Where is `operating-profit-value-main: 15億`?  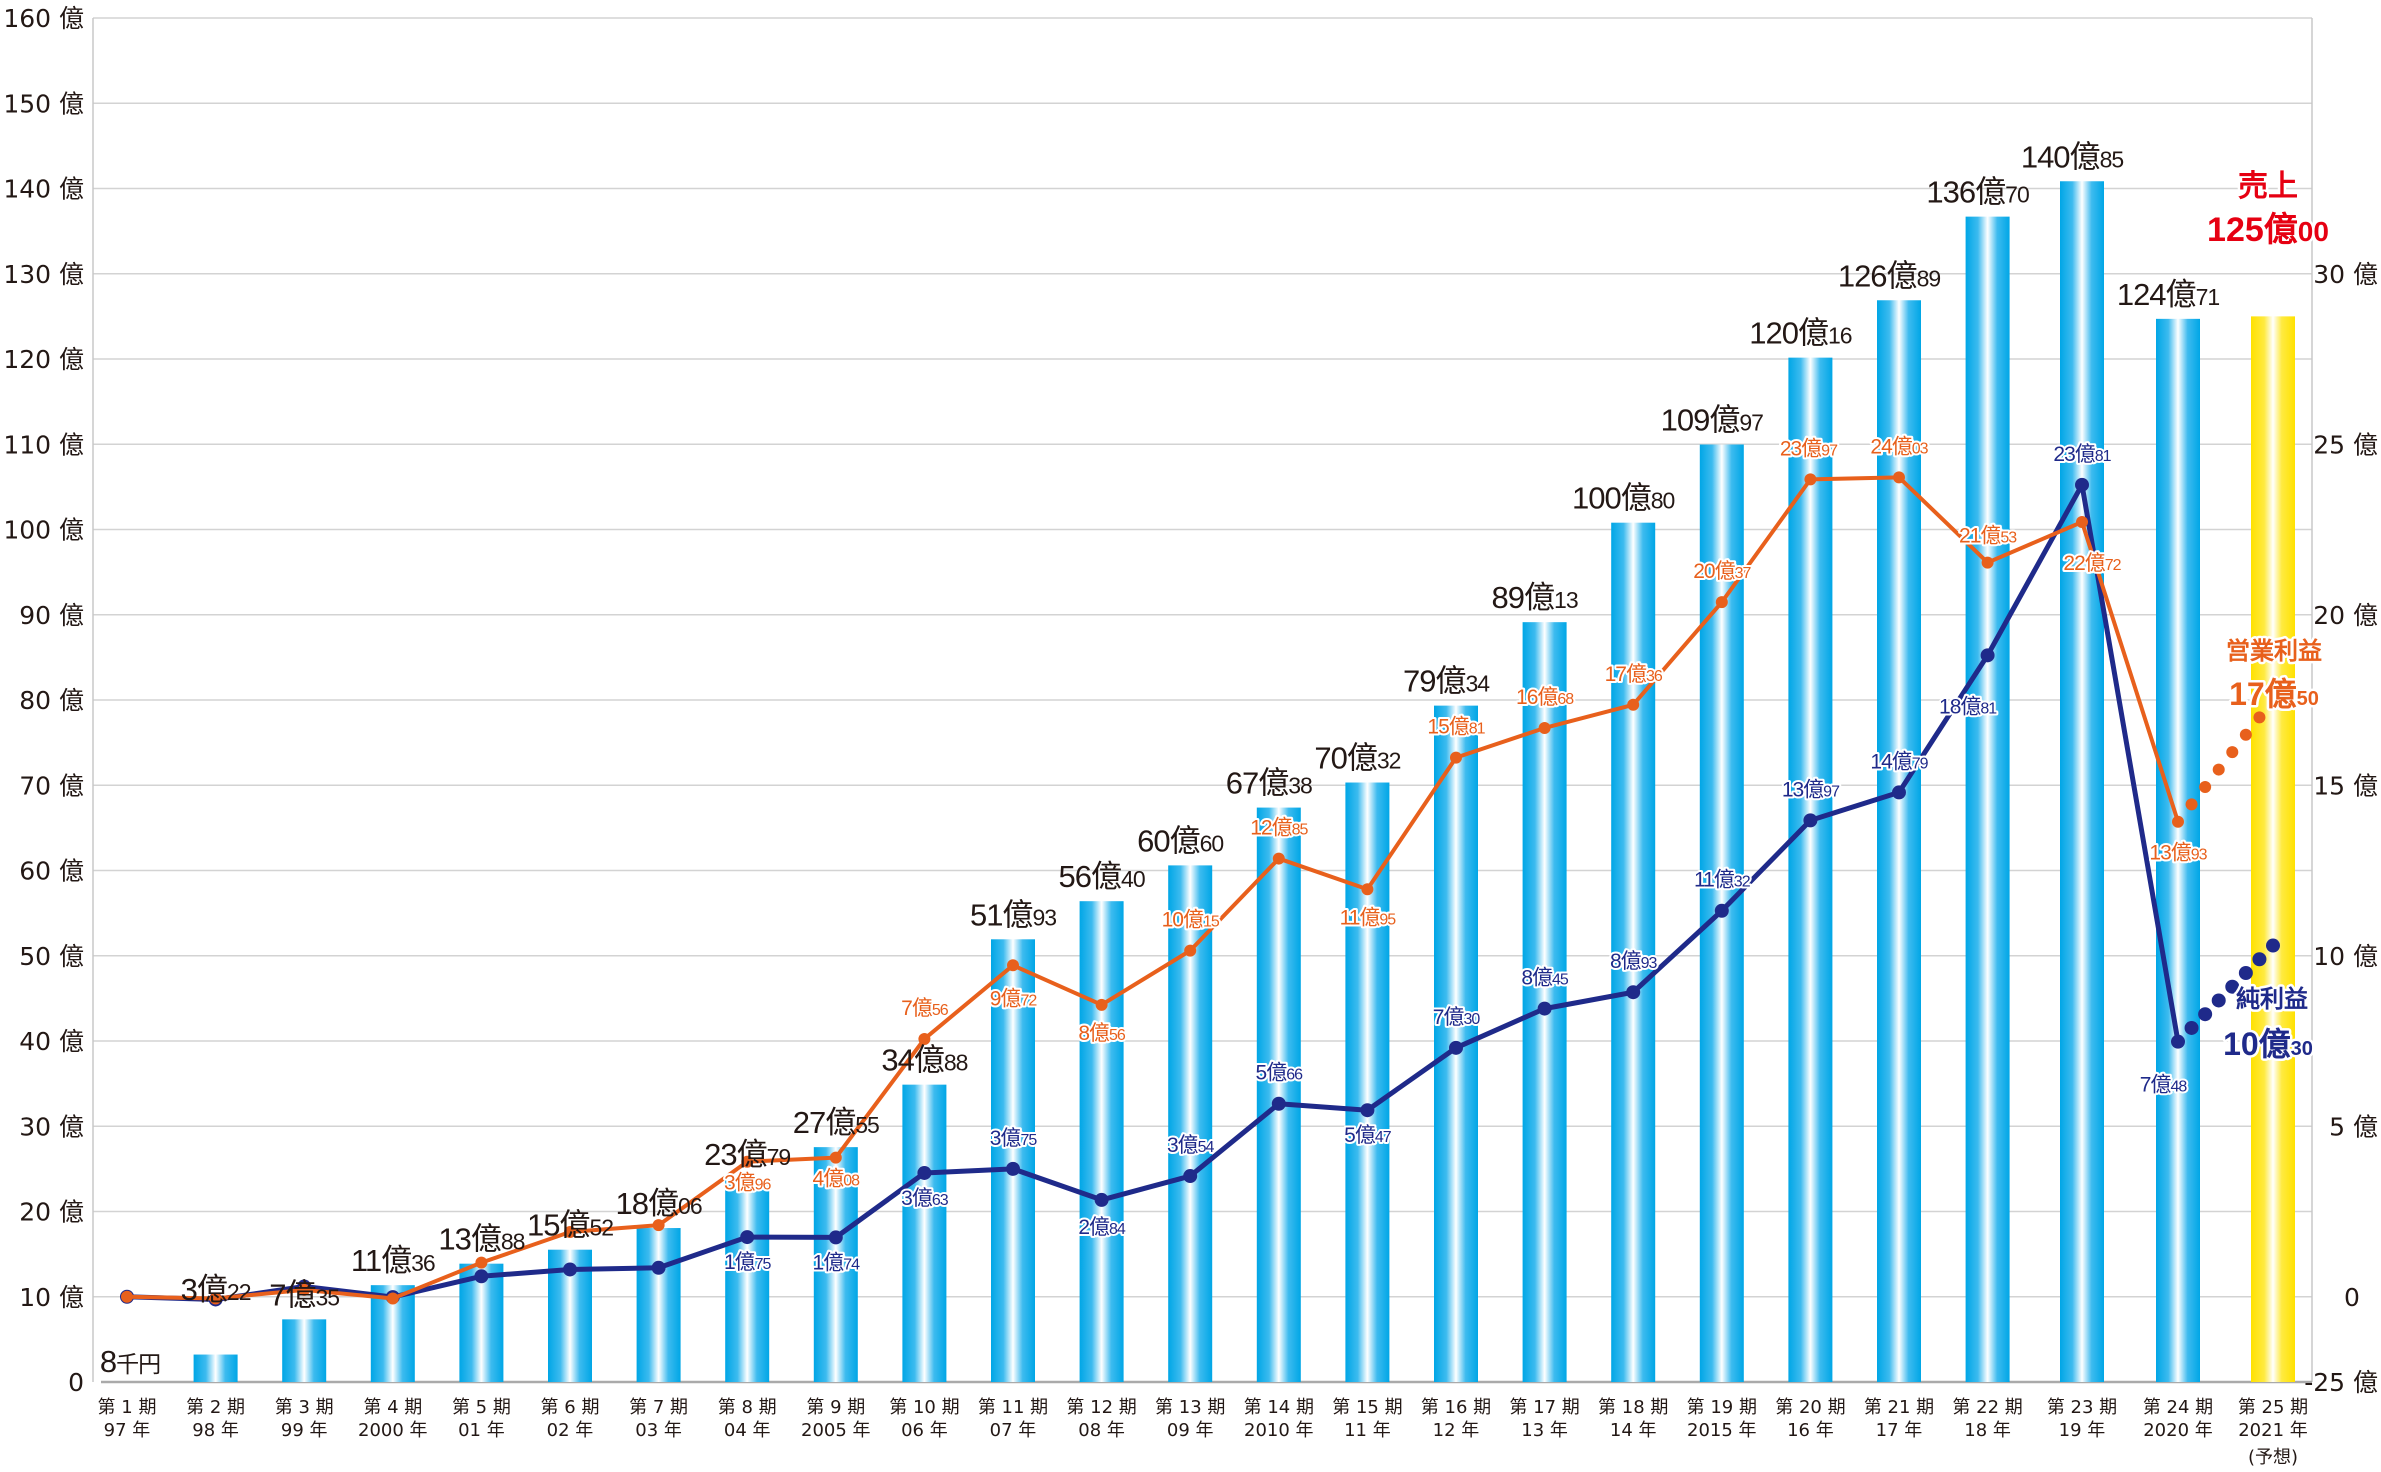 operating-profit-value-main: 15億 is located at coordinates (1448, 727).